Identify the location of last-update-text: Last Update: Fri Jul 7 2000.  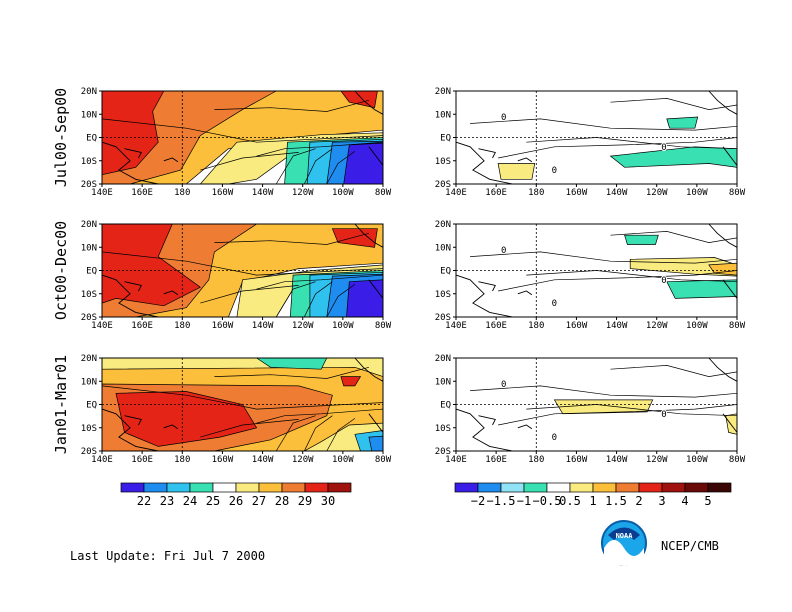
(167, 556).